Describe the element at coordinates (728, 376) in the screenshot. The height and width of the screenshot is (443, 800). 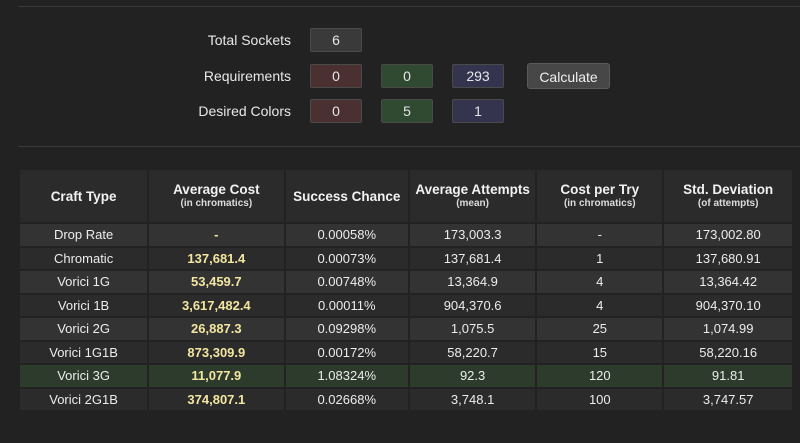
I see `std-deviation-cell: 91.81` at that location.